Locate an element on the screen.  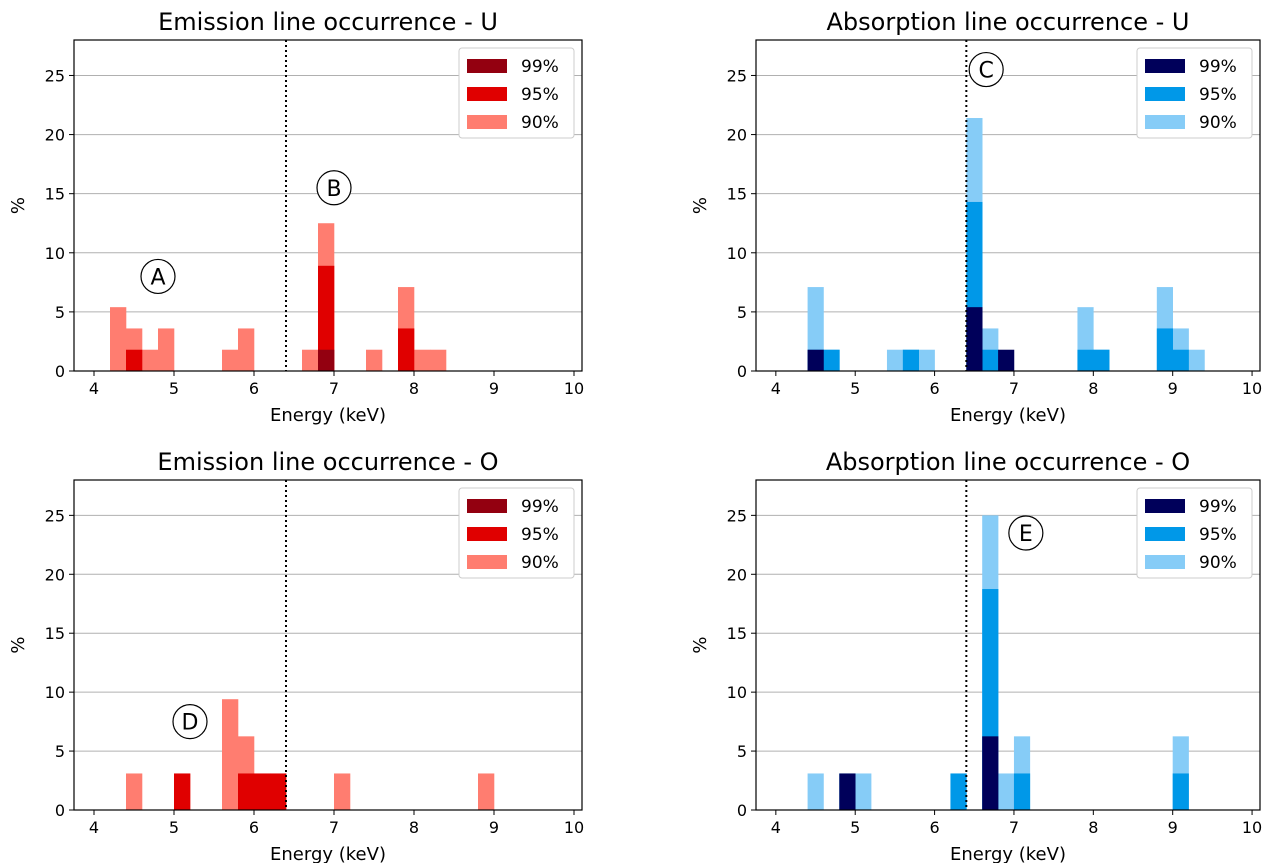
x-tick-label: 6 is located at coordinates (934, 827).